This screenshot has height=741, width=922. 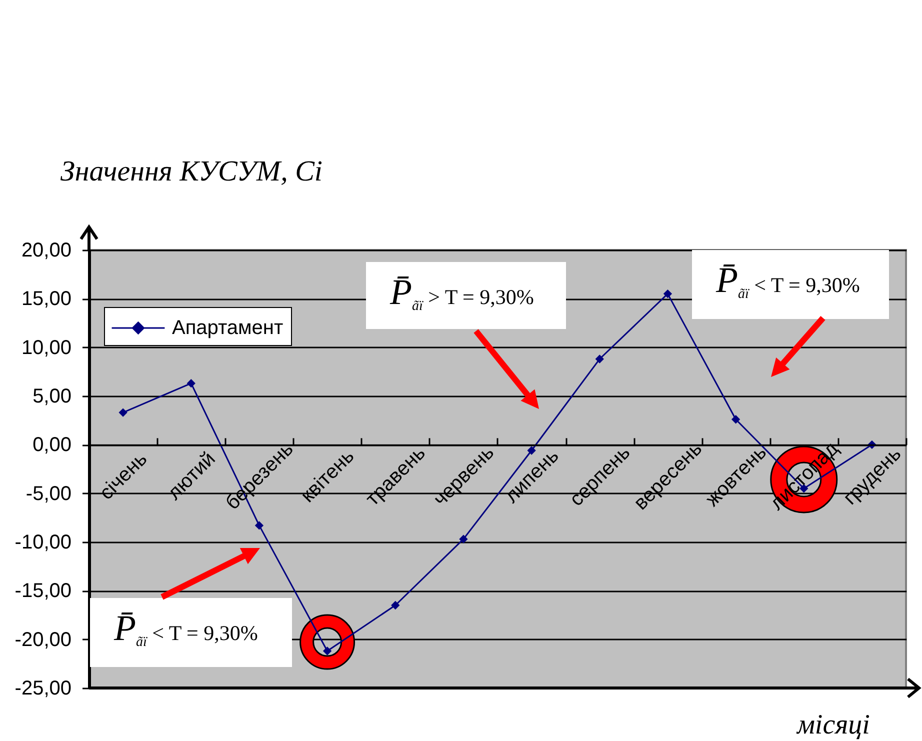 I want to click on y-tick-label: -15,00, so click(x=43, y=591).